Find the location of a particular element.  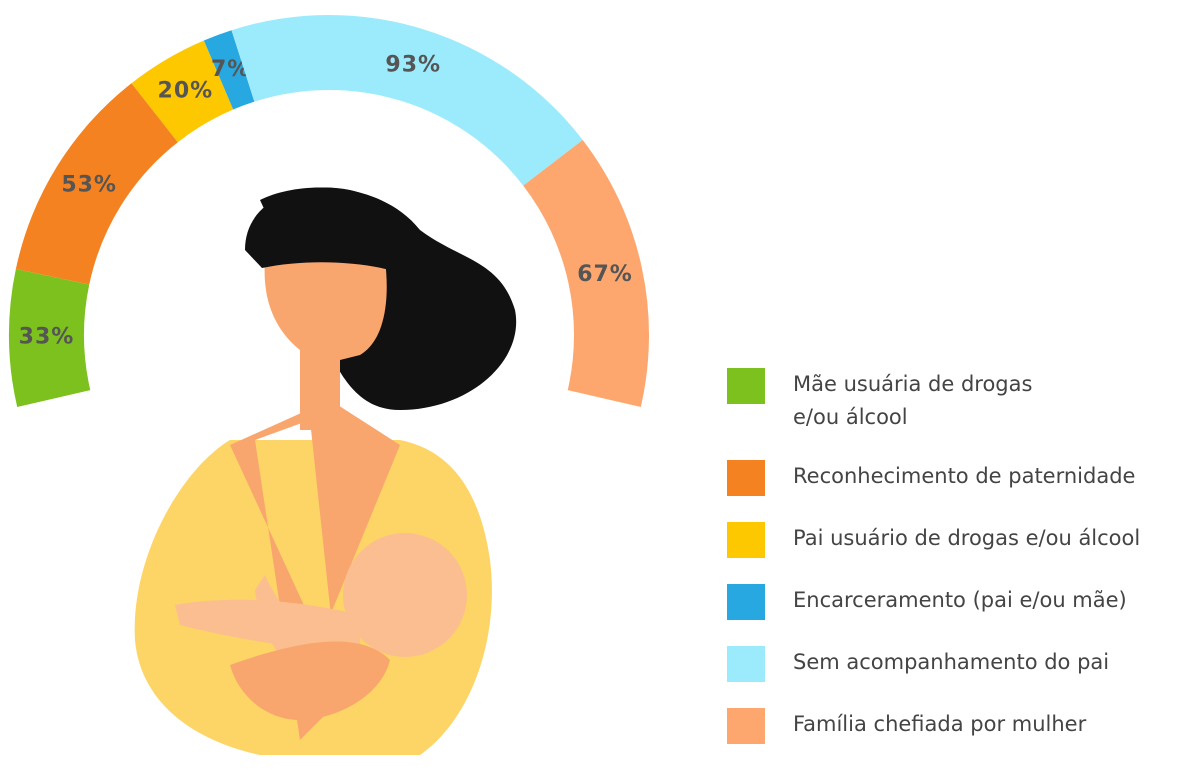

legend-item: Reconhecimento de paternidade is located at coordinates (933, 478).